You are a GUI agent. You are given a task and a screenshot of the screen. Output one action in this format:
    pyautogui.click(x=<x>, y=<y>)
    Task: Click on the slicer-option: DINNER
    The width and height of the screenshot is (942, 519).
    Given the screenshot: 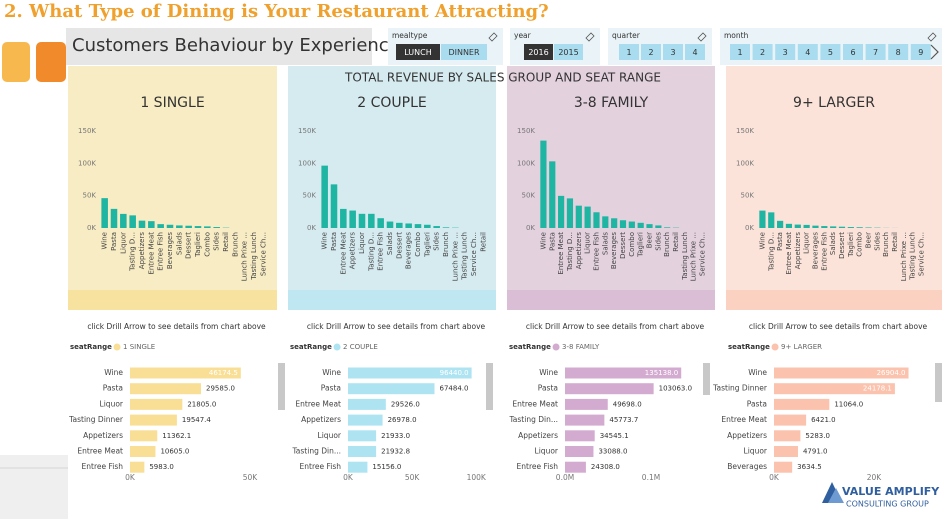 What is the action you would take?
    pyautogui.click(x=464, y=52)
    